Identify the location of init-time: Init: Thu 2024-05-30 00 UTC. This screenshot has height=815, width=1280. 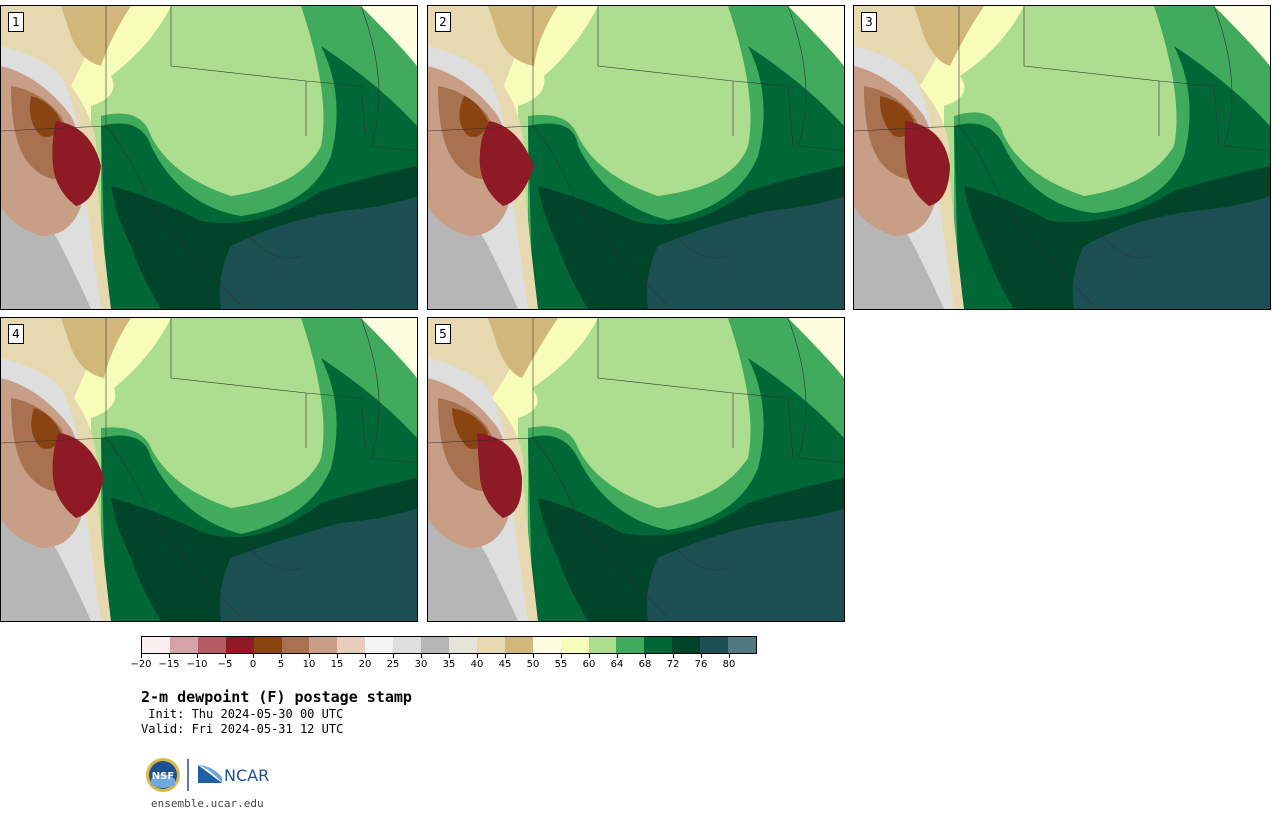
(242, 714).